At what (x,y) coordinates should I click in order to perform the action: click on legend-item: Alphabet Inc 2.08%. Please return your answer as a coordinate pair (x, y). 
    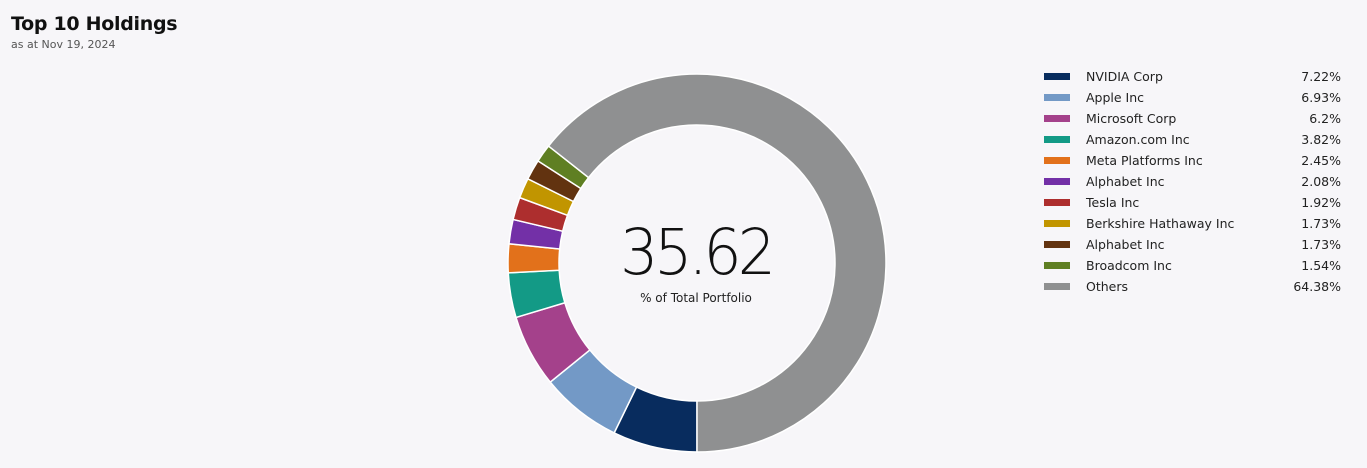
    Looking at the image, I should click on (1192, 181).